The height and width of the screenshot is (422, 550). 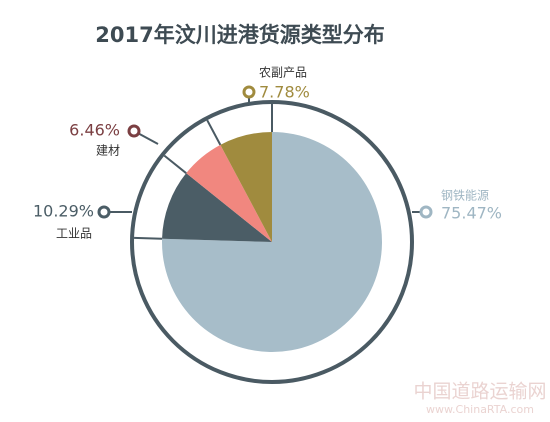 What do you see at coordinates (465, 196) in the screenshot?
I see `slice-name: 钢铁能源` at bounding box center [465, 196].